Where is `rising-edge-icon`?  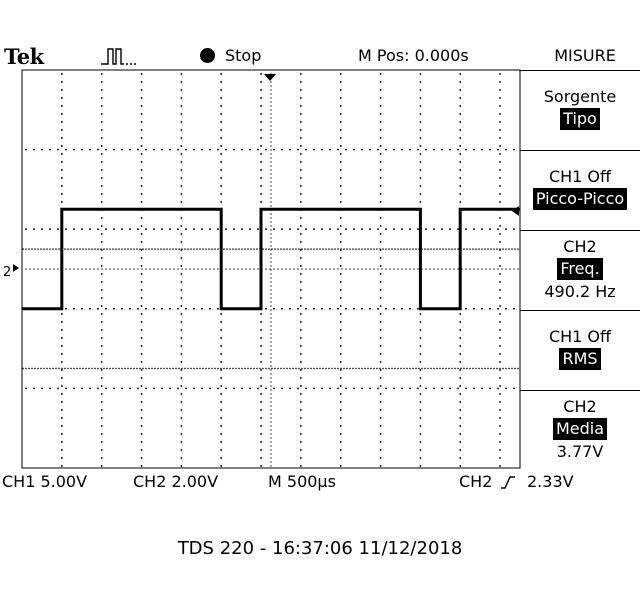 rising-edge-icon is located at coordinates (508, 482).